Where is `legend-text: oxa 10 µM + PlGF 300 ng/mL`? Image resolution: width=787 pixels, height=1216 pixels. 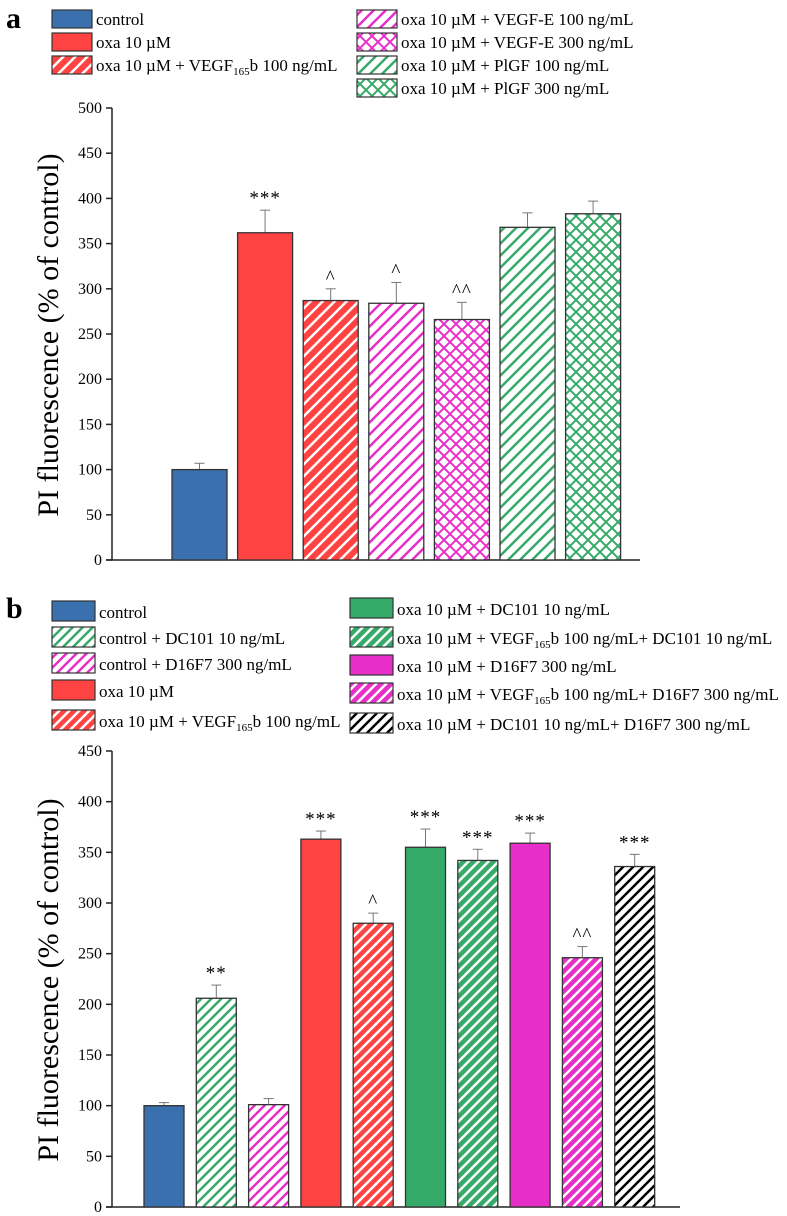 legend-text: oxa 10 µM + PlGF 300 ng/mL is located at coordinates (505, 88).